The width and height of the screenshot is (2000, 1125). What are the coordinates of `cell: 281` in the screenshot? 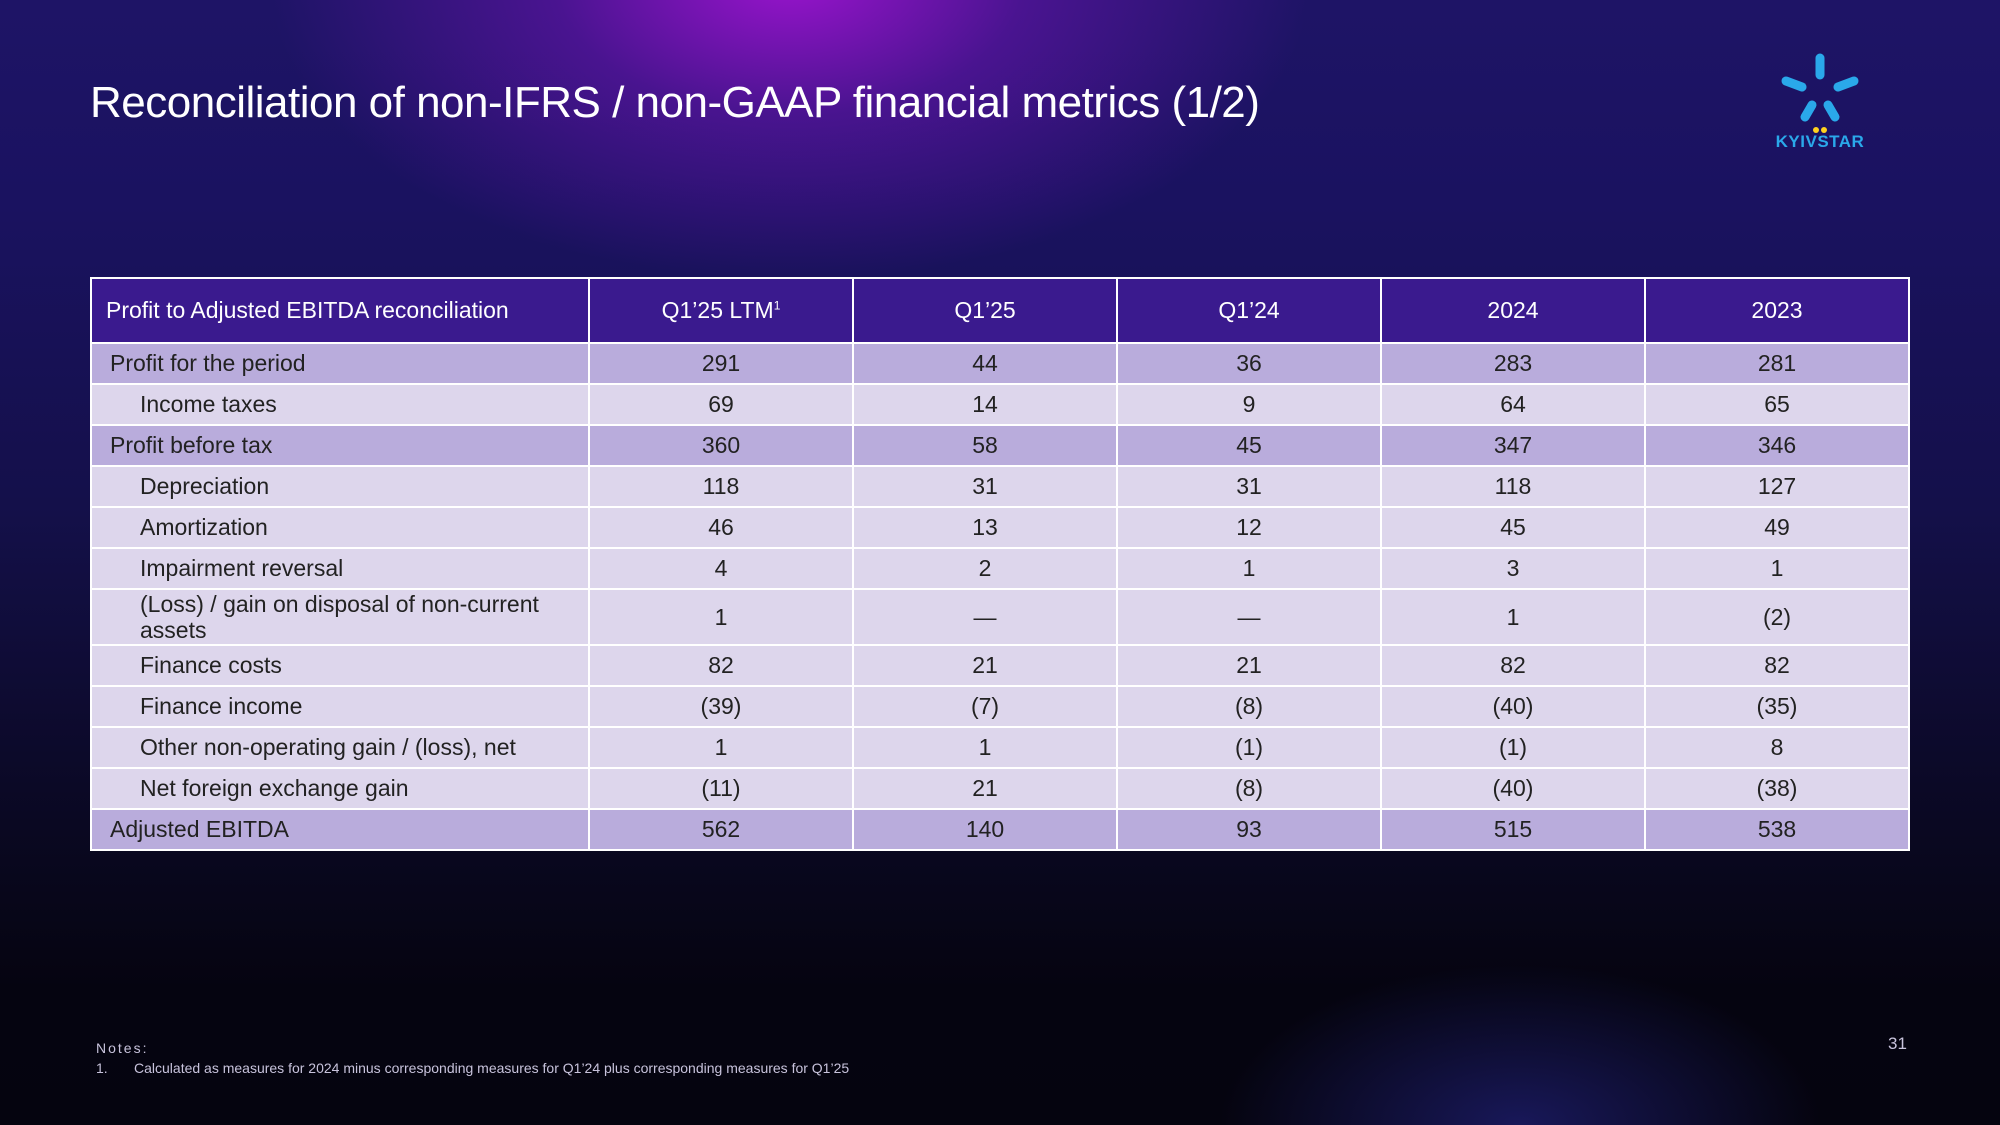 It's located at (1777, 363).